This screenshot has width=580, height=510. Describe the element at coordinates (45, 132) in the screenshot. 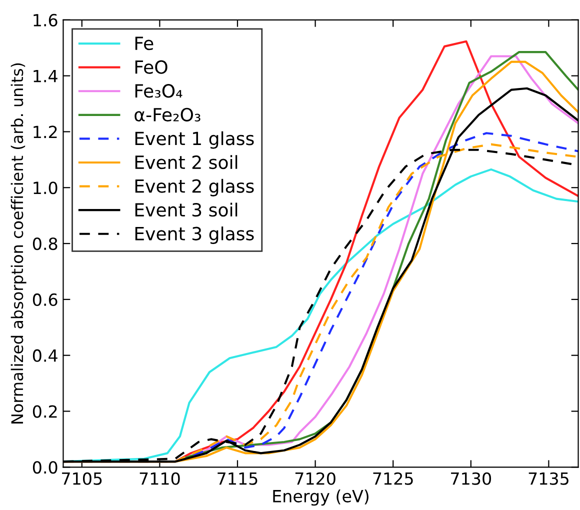

I see `y-tick-label: 1.2` at that location.